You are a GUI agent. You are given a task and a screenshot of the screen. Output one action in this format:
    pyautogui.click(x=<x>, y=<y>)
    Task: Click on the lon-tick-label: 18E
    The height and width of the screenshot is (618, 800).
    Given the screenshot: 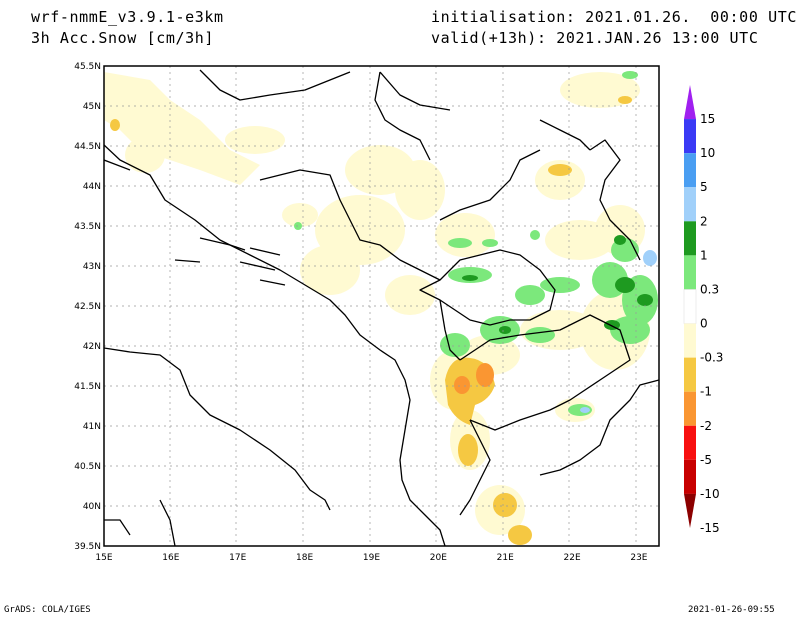 What is the action you would take?
    pyautogui.click(x=304, y=558)
    